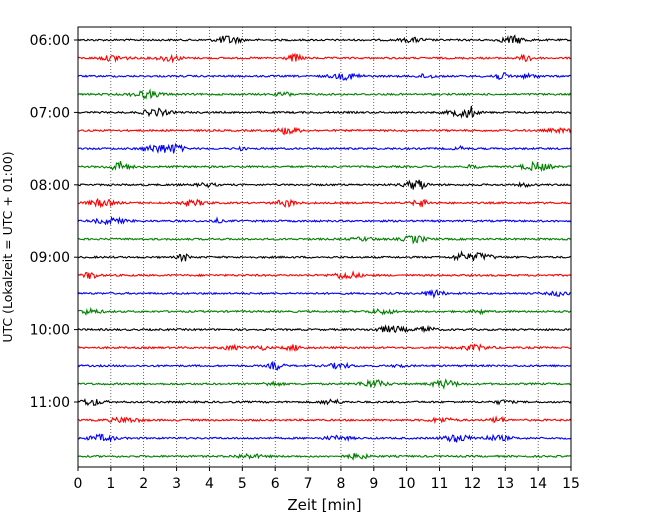 Image resolution: width=650 pixels, height=520 pixels. I want to click on y-tick-label: 06:00, so click(50, 41).